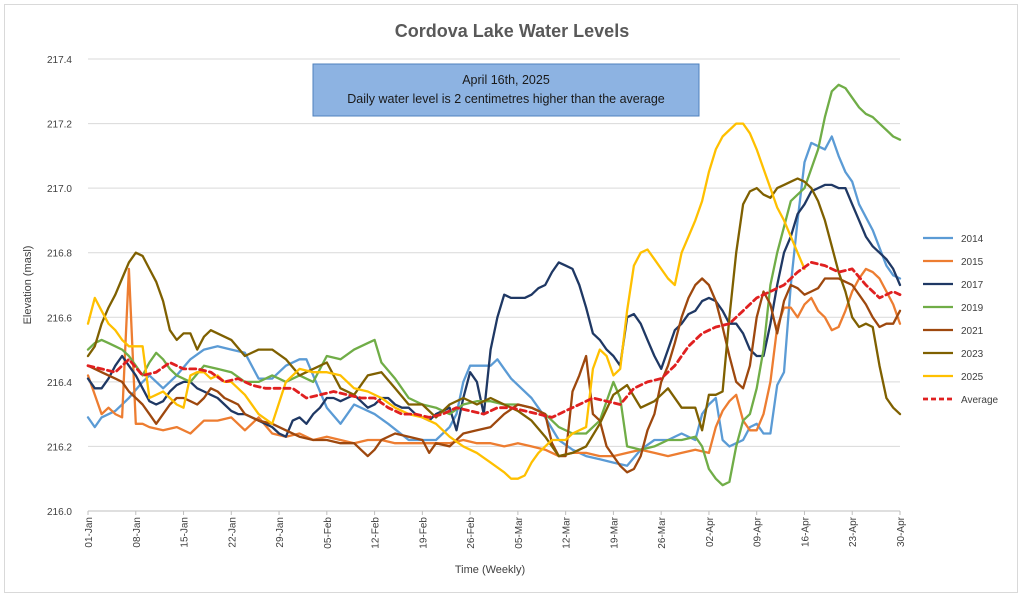 This screenshot has width=1024, height=599. I want to click on x-tick-label: 26-Mar, so click(662, 532).